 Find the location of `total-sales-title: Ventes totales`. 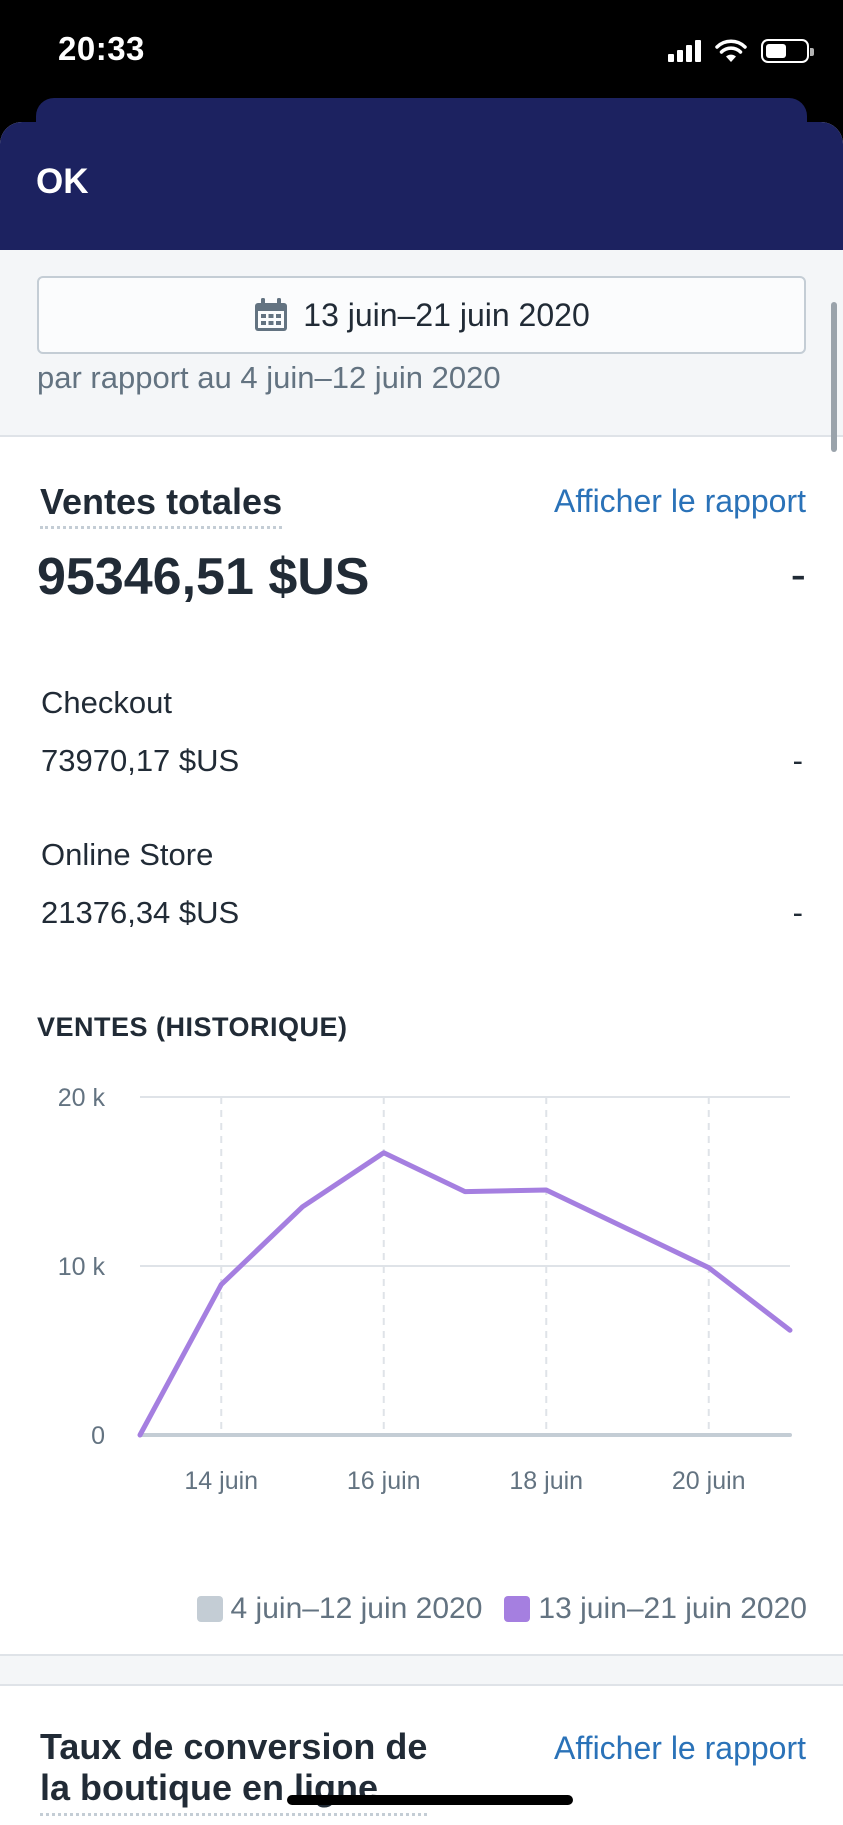

total-sales-title: Ventes totales is located at coordinates (161, 505).